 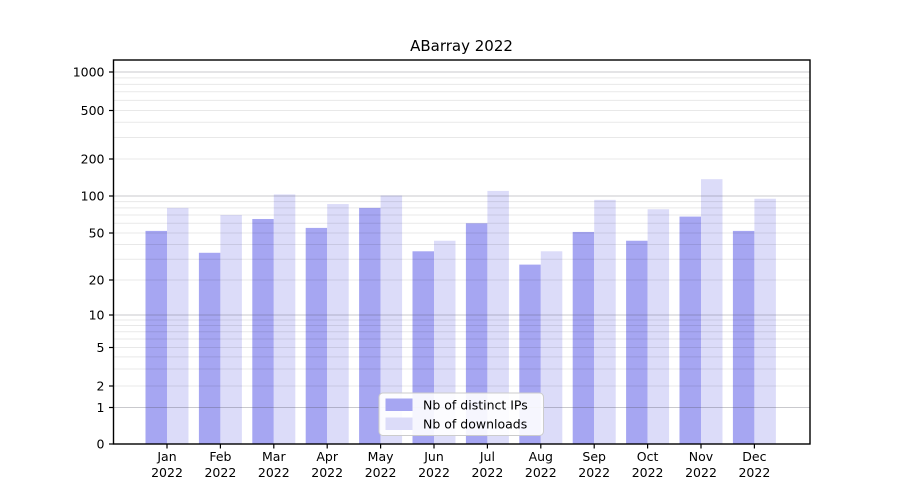 What do you see at coordinates (498, 317) in the screenshot?
I see `bar-downloads-jul` at bounding box center [498, 317].